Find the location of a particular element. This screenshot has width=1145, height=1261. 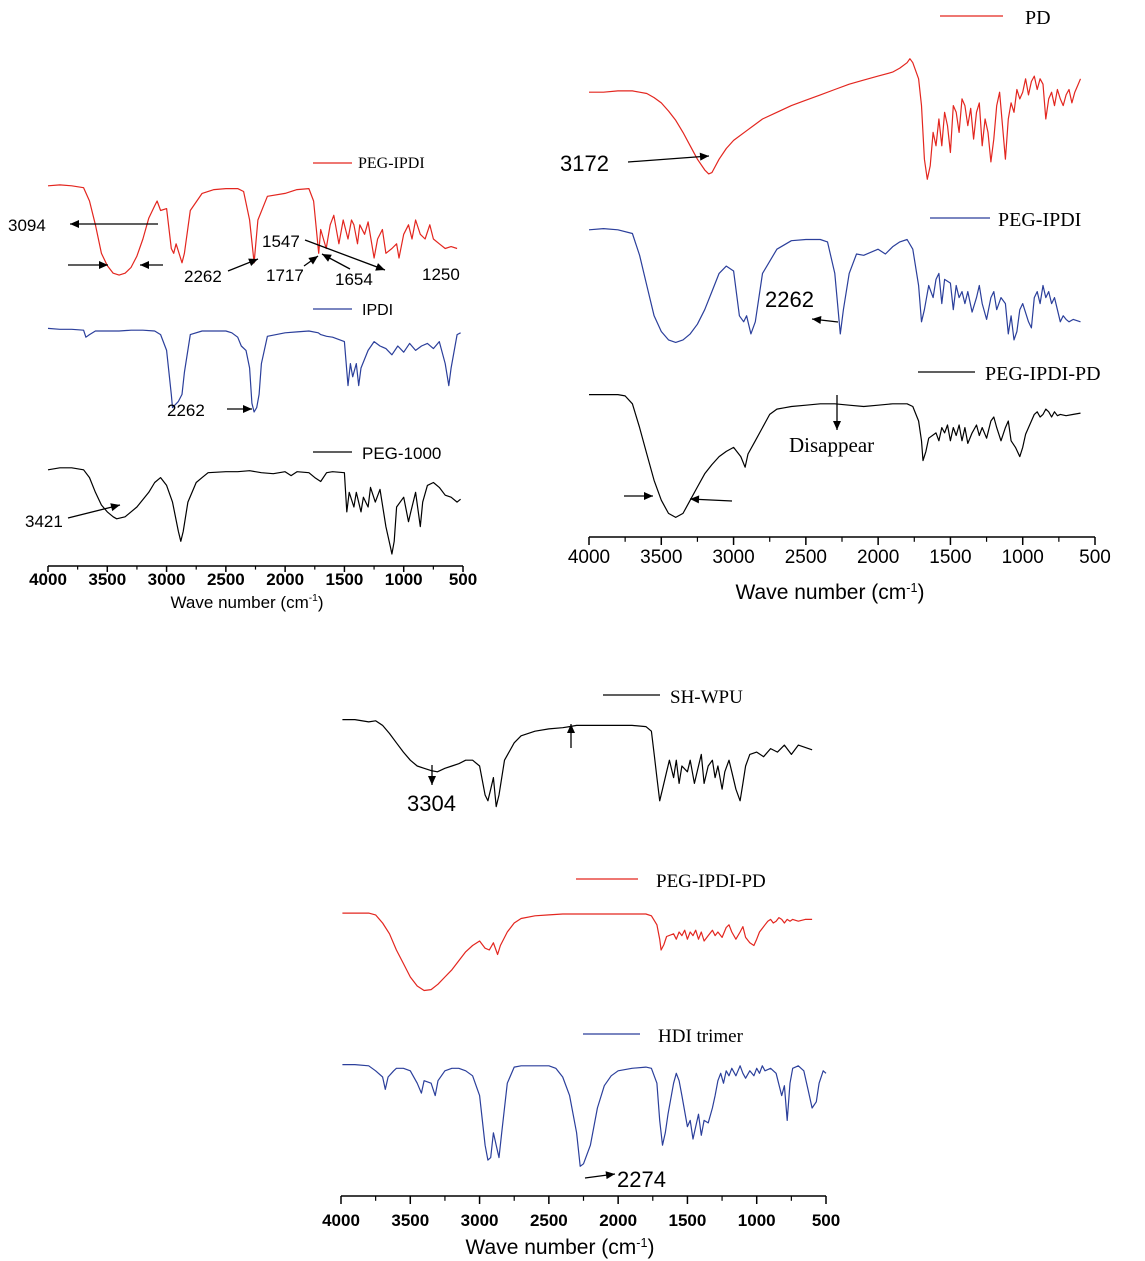

peak-label: 3421 is located at coordinates (44, 521).